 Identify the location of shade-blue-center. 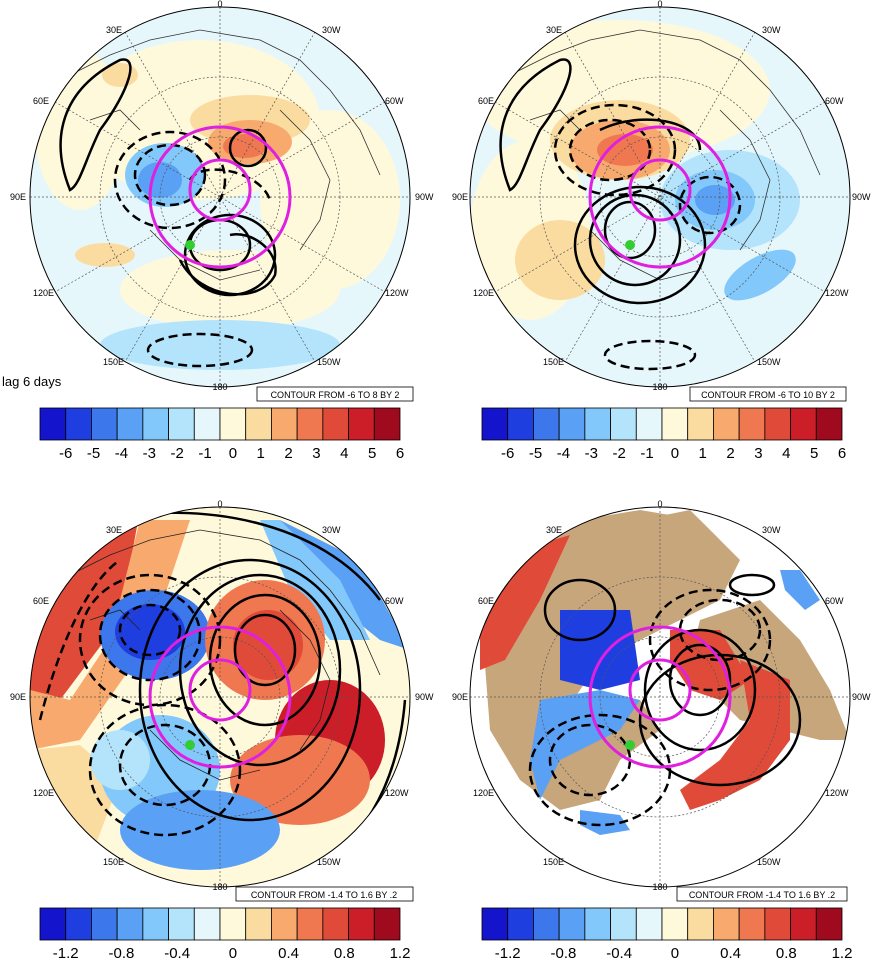
(600, 650).